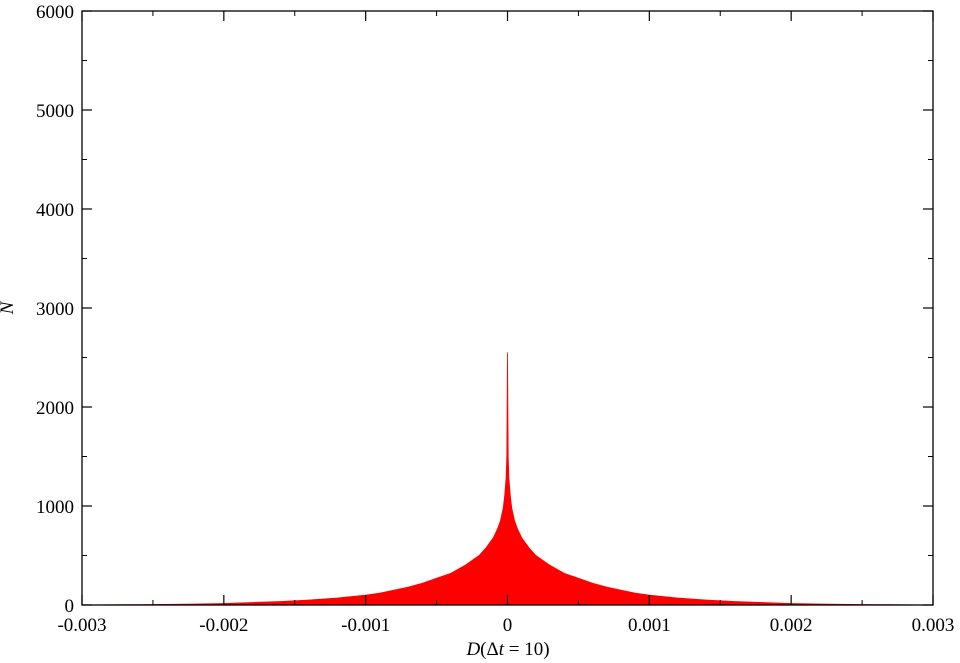 The height and width of the screenshot is (663, 960). What do you see at coordinates (70, 606) in the screenshot?
I see `y-tick-label: 0` at bounding box center [70, 606].